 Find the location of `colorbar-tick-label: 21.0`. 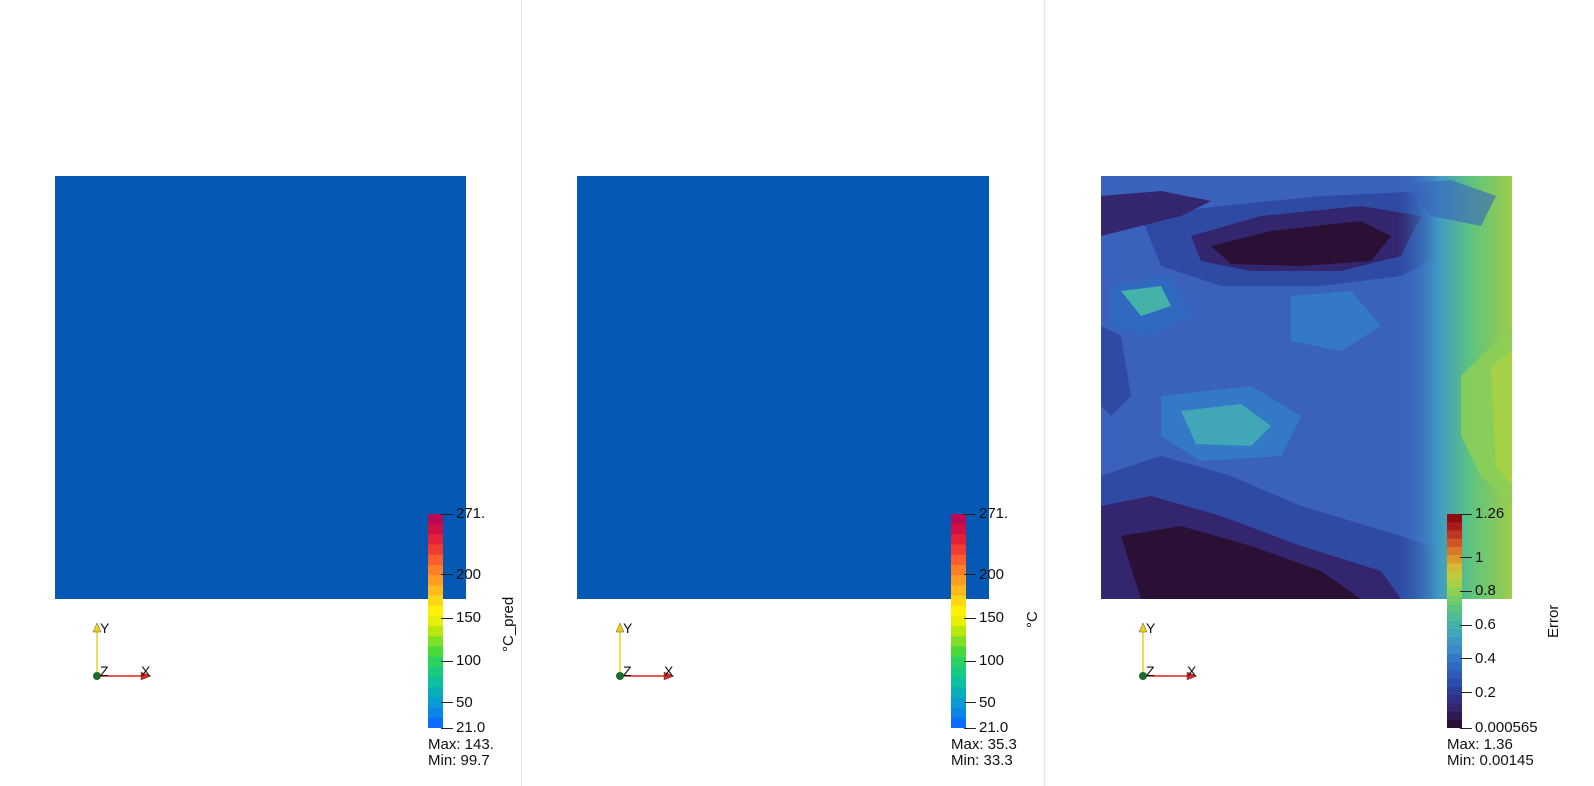

colorbar-tick-label: 21.0 is located at coordinates (986, 728).